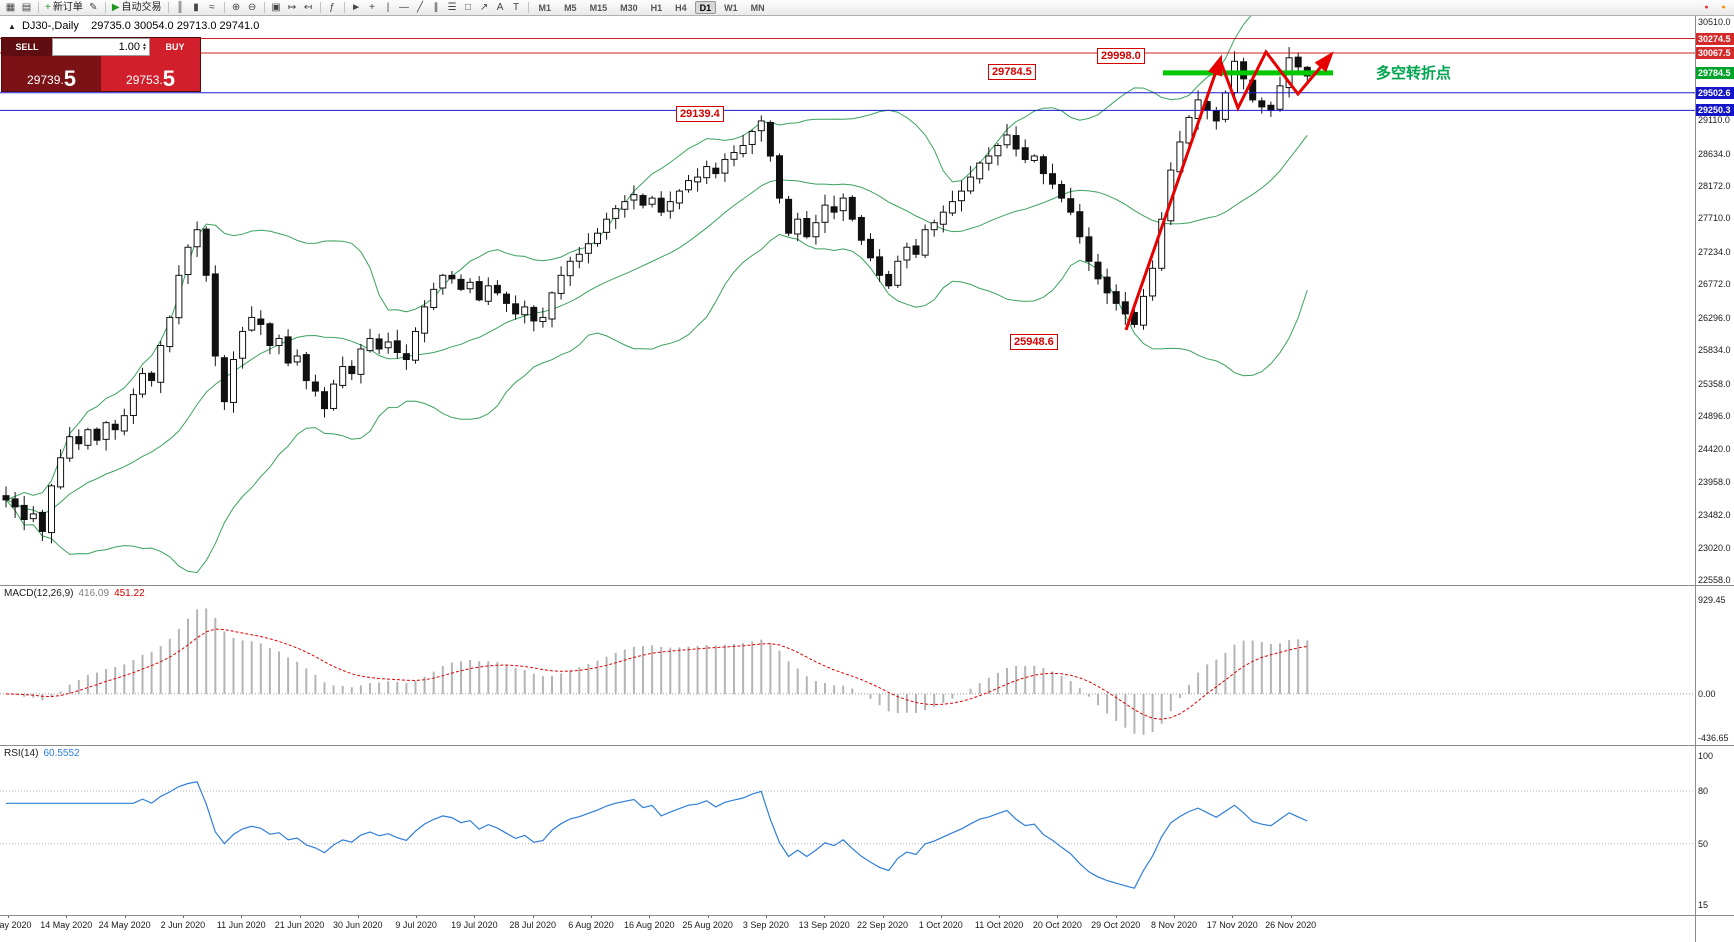 The height and width of the screenshot is (942, 1734). I want to click on indicators-icon: ƒ, so click(332, 8).